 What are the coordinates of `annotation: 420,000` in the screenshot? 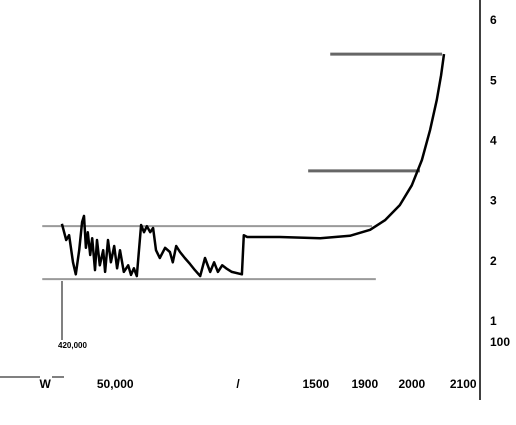 It's located at (72, 345).